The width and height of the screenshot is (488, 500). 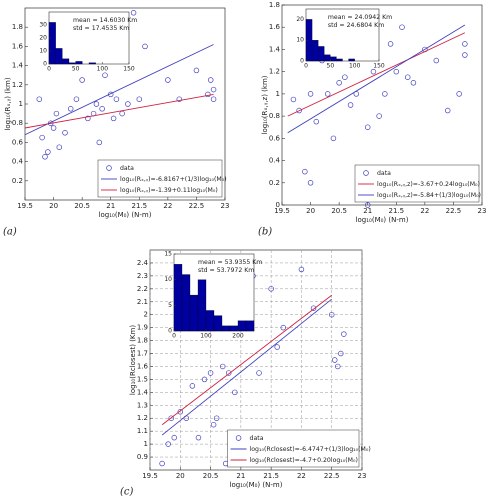 I want to click on inset-x-tick-label: 200, so click(x=238, y=336).